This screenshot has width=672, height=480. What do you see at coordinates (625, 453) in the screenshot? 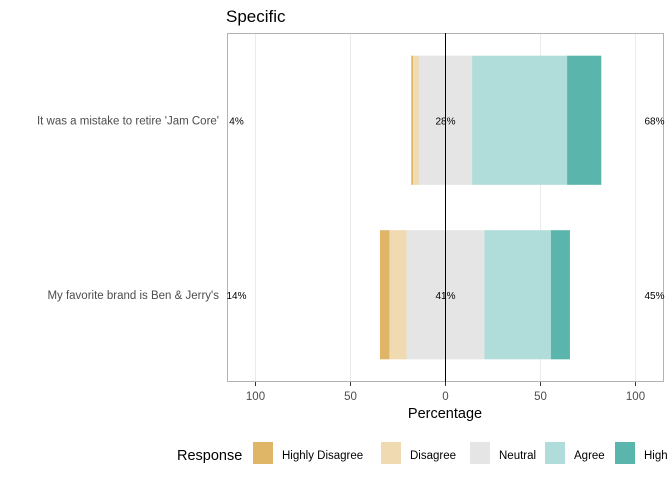
I see `legend-key-highly-agree` at bounding box center [625, 453].